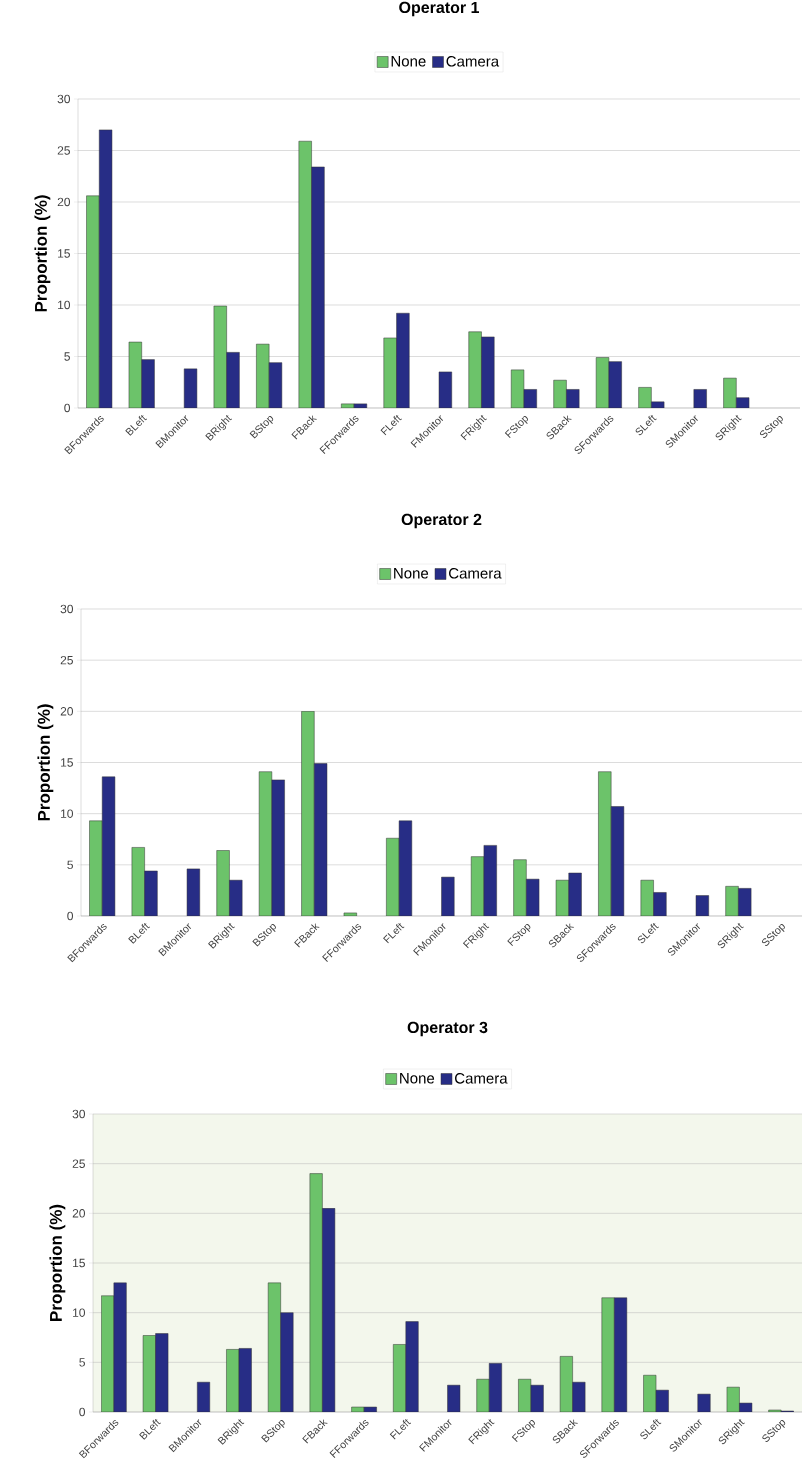 This screenshot has height=1478, width=805. What do you see at coordinates (447, 1029) in the screenshot?
I see `chart-title: Operator 3` at bounding box center [447, 1029].